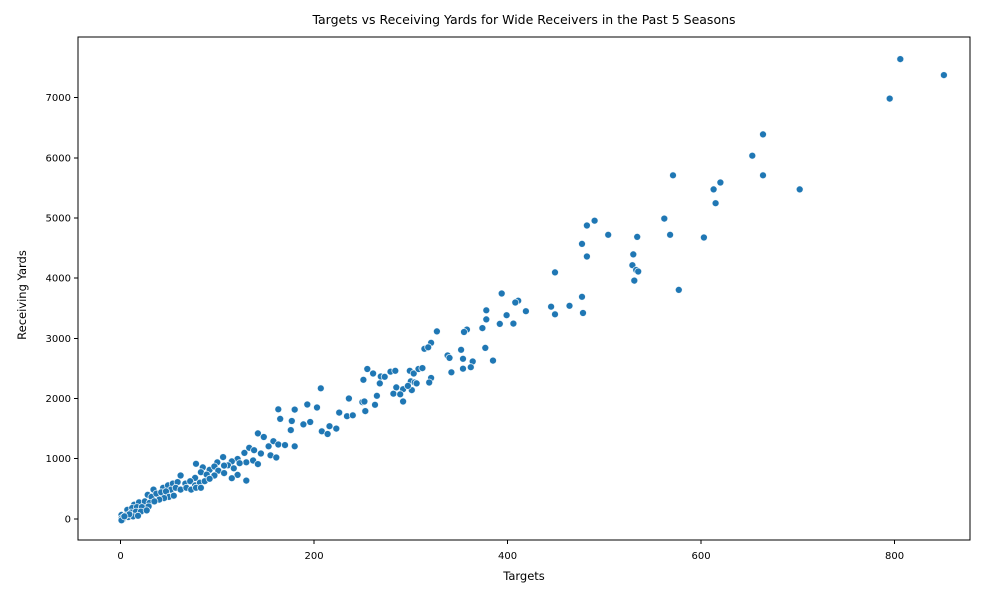 The height and width of the screenshot is (600, 1000). I want to click on x-tick-label: 600, so click(700, 556).